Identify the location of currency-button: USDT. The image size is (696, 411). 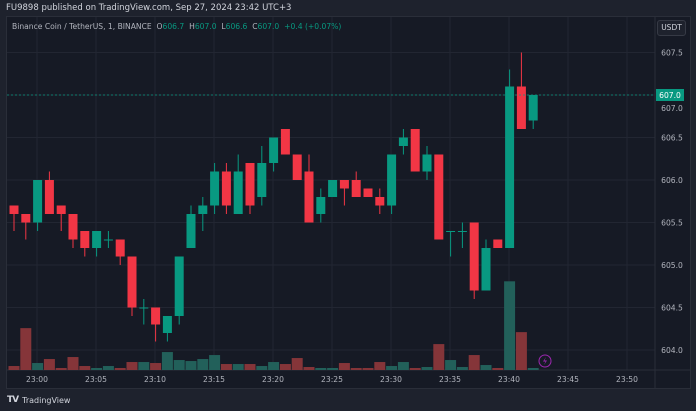
(671, 28).